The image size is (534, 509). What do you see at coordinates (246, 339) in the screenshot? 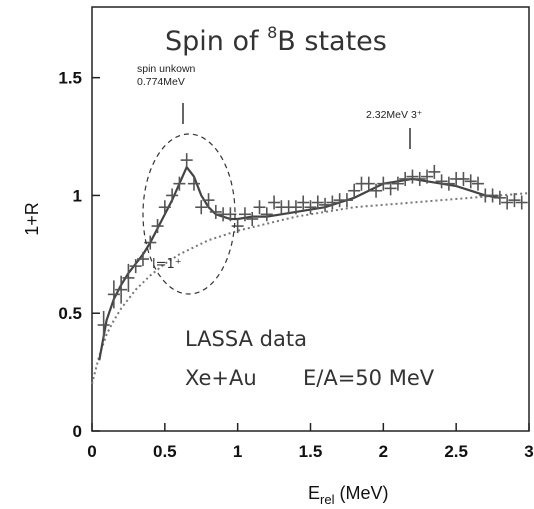
I see `lassa-label: LASSA data` at bounding box center [246, 339].